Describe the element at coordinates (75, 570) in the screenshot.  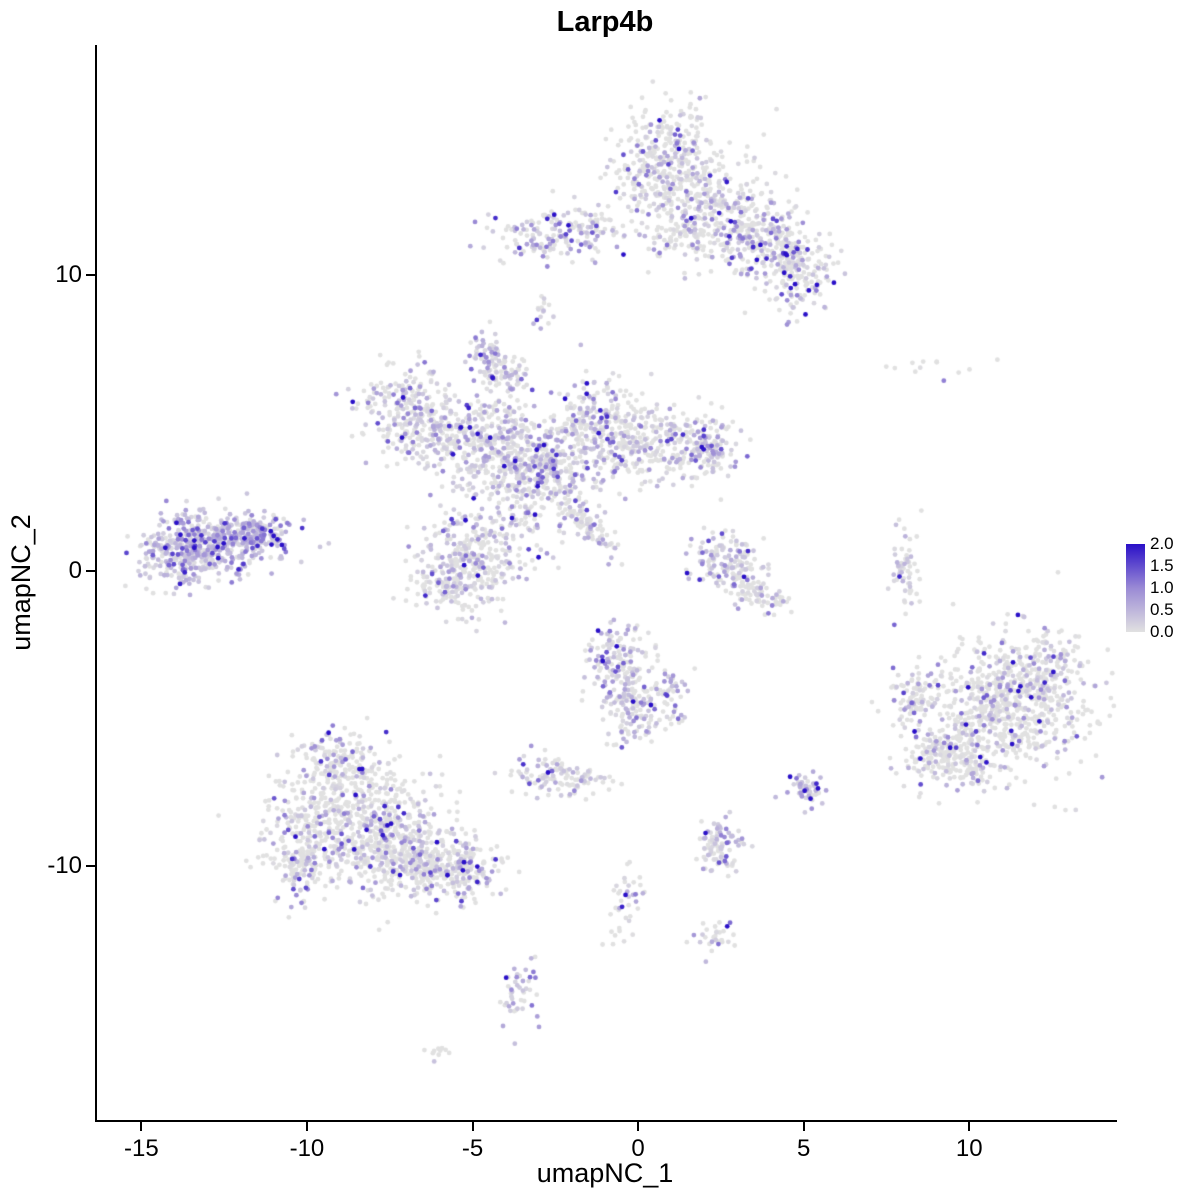
I see `y-tick-label: 0` at that location.